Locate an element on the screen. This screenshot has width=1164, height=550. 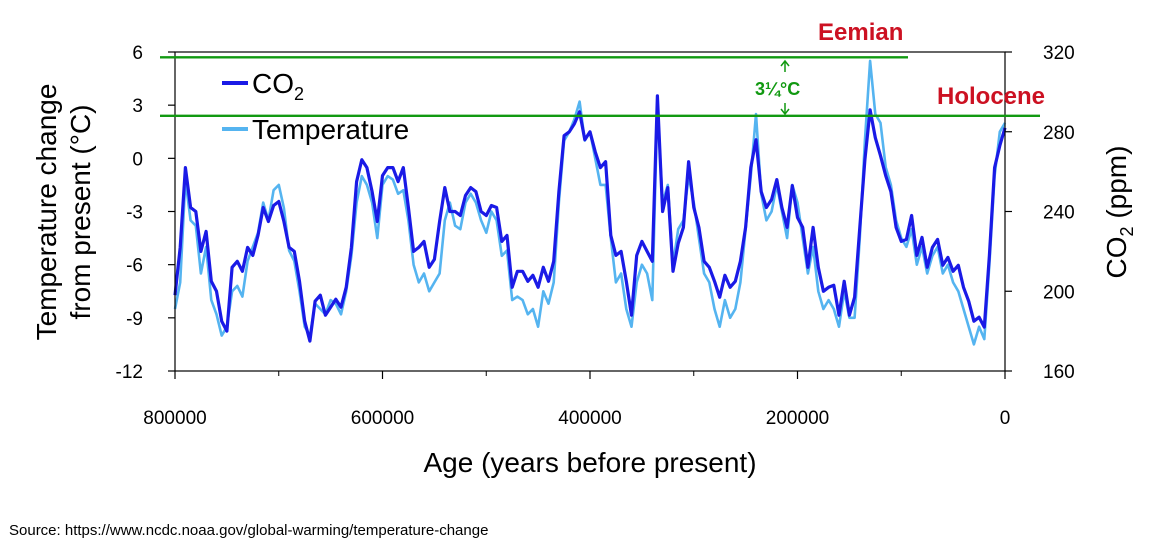
holocene-label: Holocene is located at coordinates (991, 96).